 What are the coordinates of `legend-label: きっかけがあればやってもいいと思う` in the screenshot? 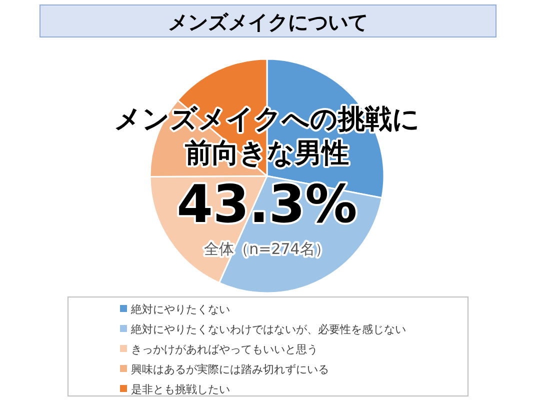 It's located at (224, 349).